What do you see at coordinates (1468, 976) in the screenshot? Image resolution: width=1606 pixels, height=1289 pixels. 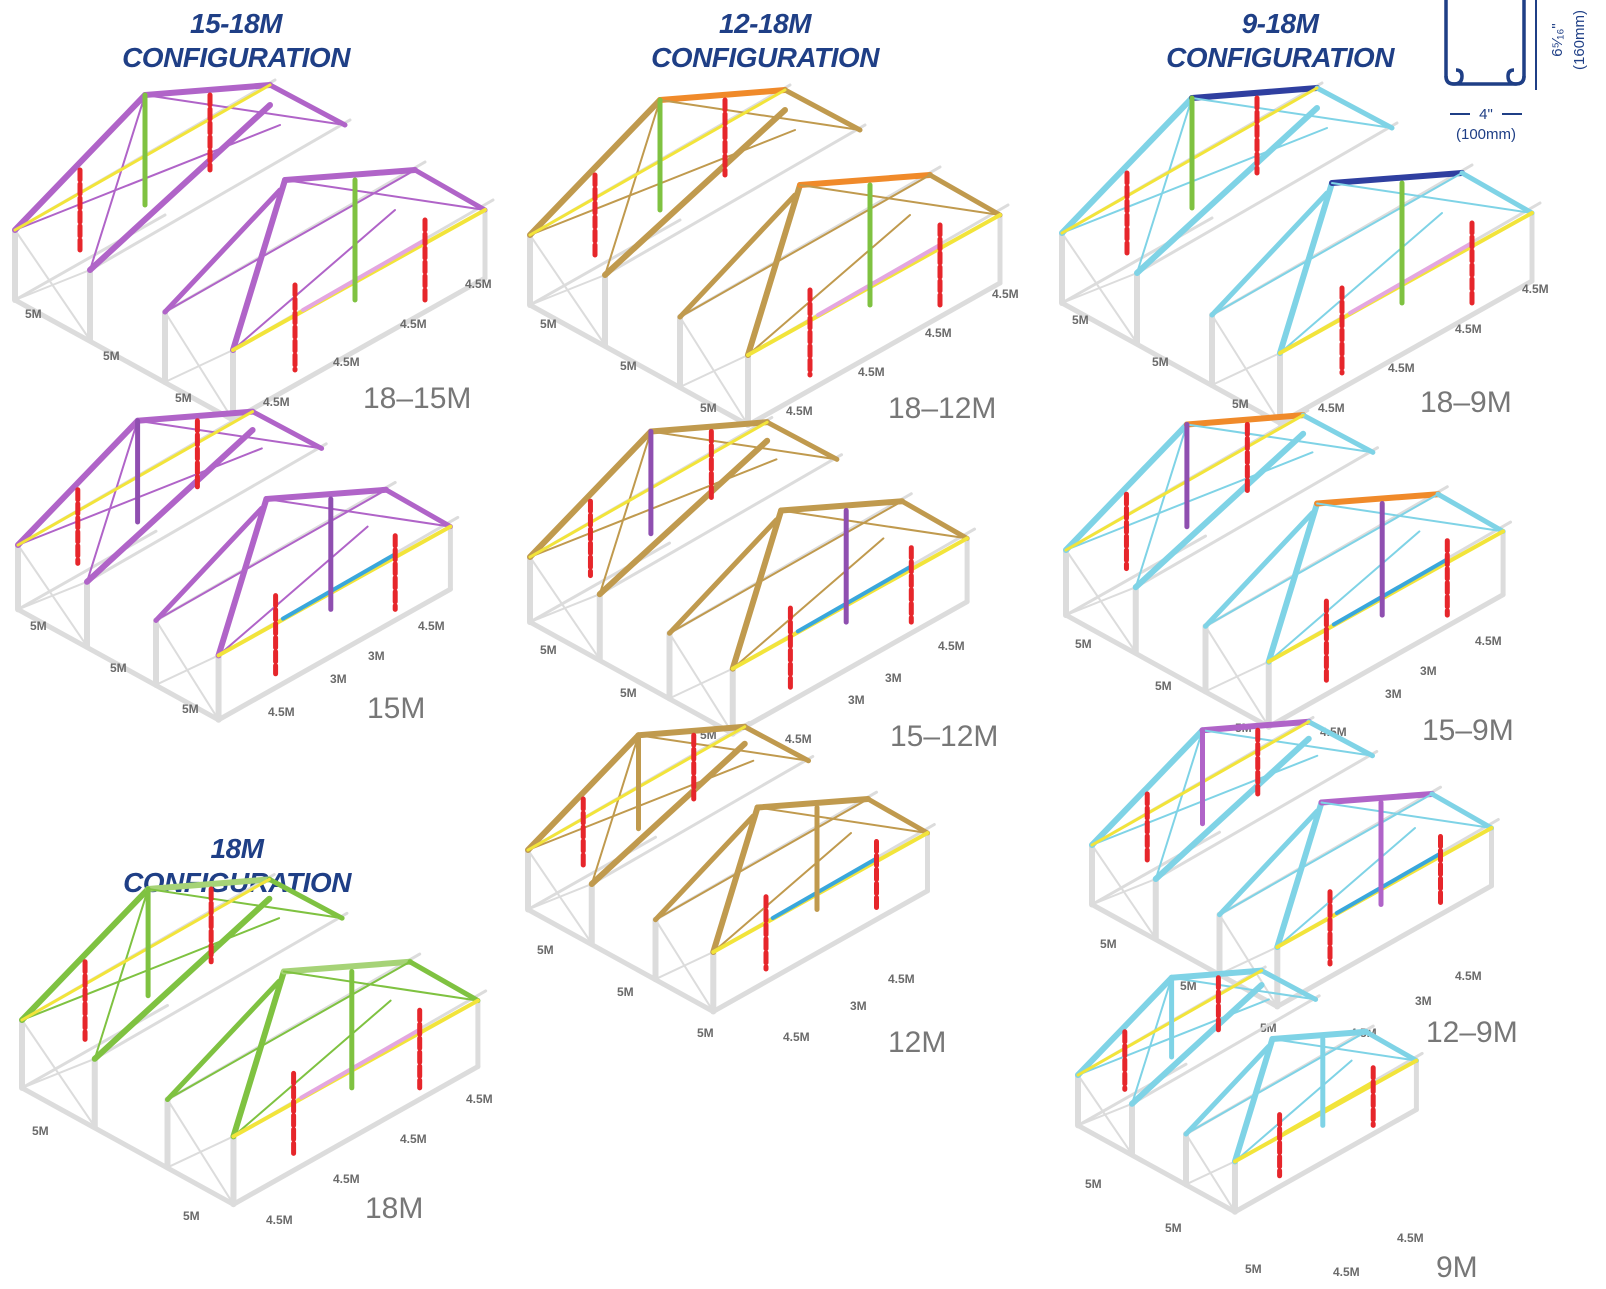 I see `frame-9-dimension-label: 4.5M` at bounding box center [1468, 976].